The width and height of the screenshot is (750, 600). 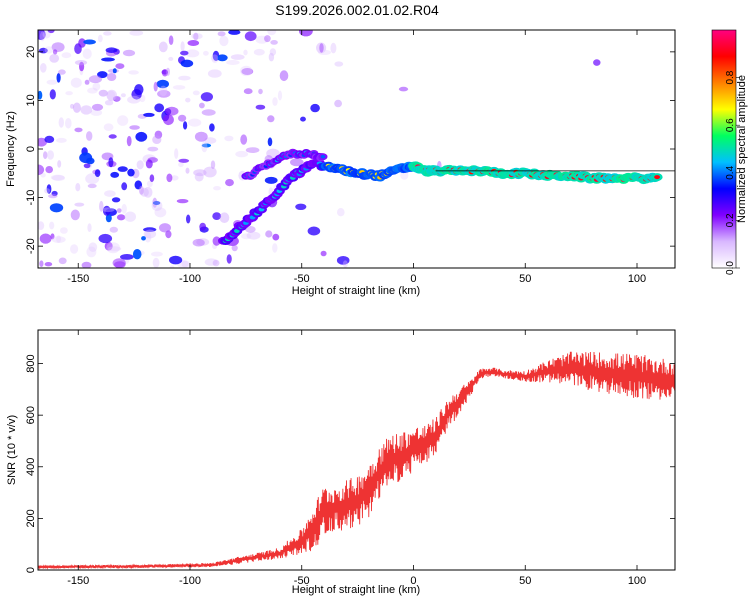 What do you see at coordinates (730, 268) in the screenshot?
I see `colorbar-tick-label: 0.0` at bounding box center [730, 268].